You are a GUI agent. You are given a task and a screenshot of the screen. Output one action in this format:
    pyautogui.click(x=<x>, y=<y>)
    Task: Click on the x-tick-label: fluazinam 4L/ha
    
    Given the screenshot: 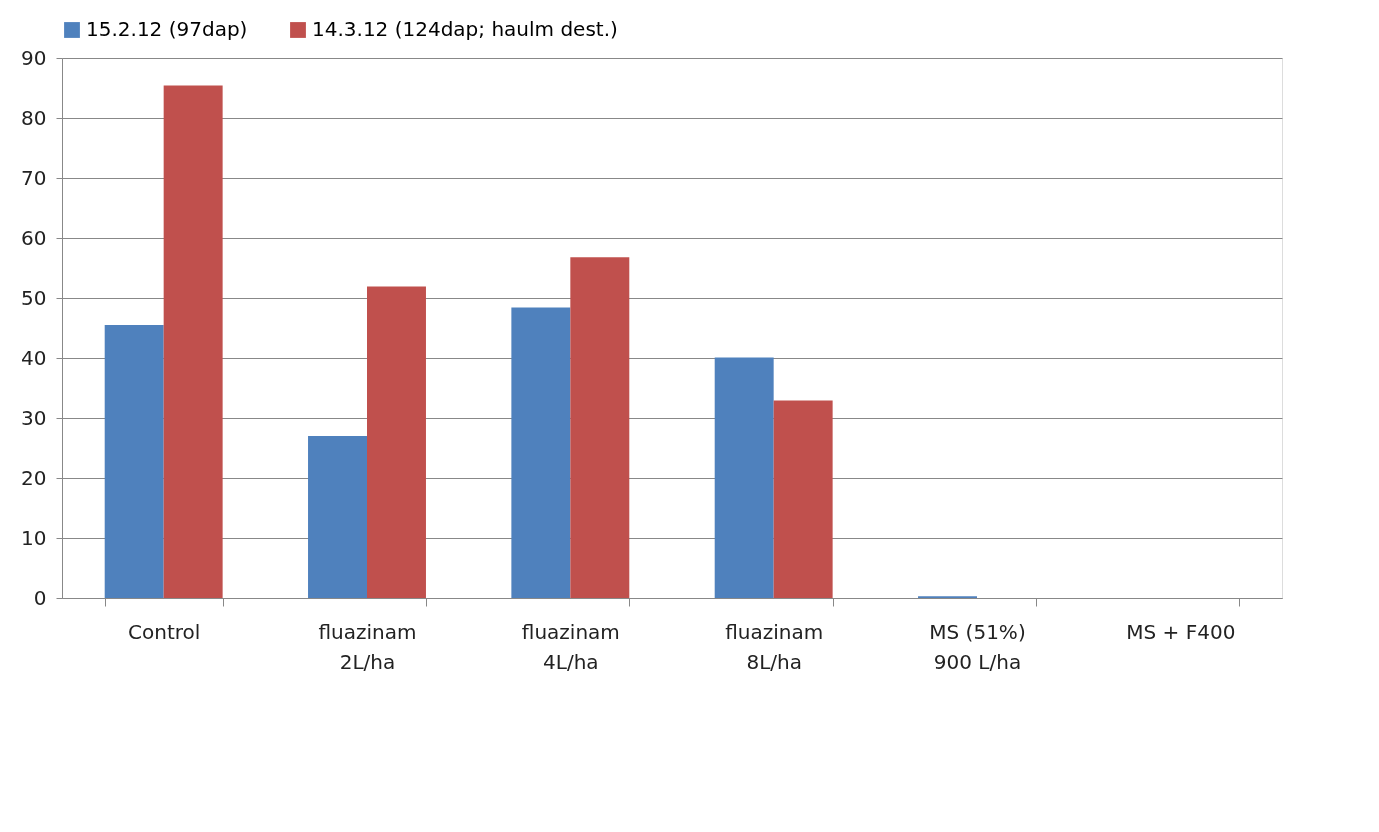 What is the action you would take?
    pyautogui.click(x=570, y=646)
    